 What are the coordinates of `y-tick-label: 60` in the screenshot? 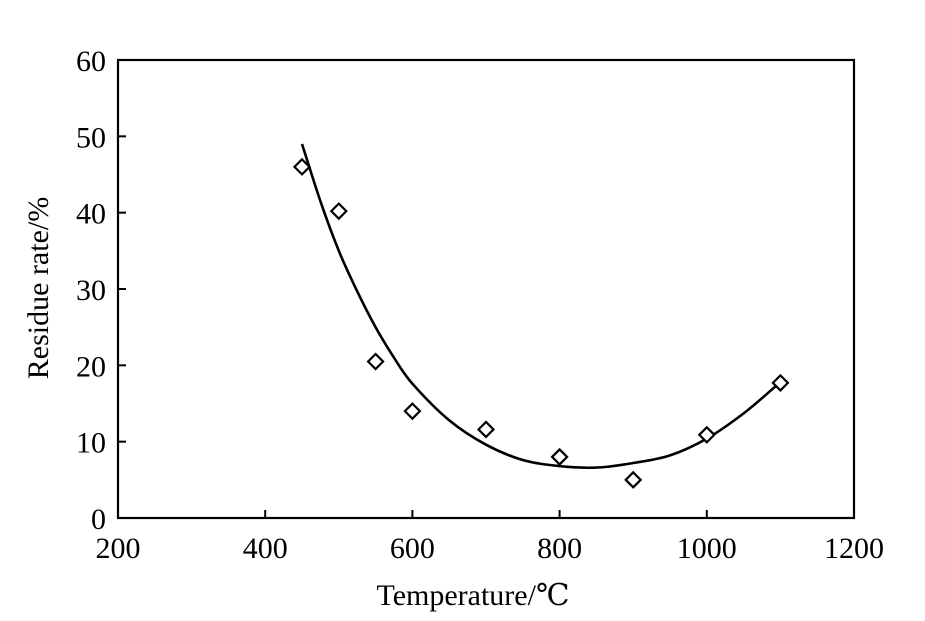 It's located at (91, 61).